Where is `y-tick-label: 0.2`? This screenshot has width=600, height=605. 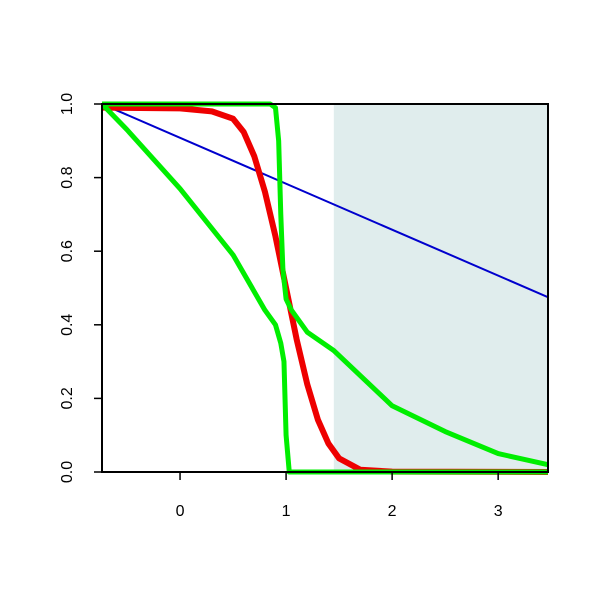 y-tick-label: 0.2 is located at coordinates (67, 398).